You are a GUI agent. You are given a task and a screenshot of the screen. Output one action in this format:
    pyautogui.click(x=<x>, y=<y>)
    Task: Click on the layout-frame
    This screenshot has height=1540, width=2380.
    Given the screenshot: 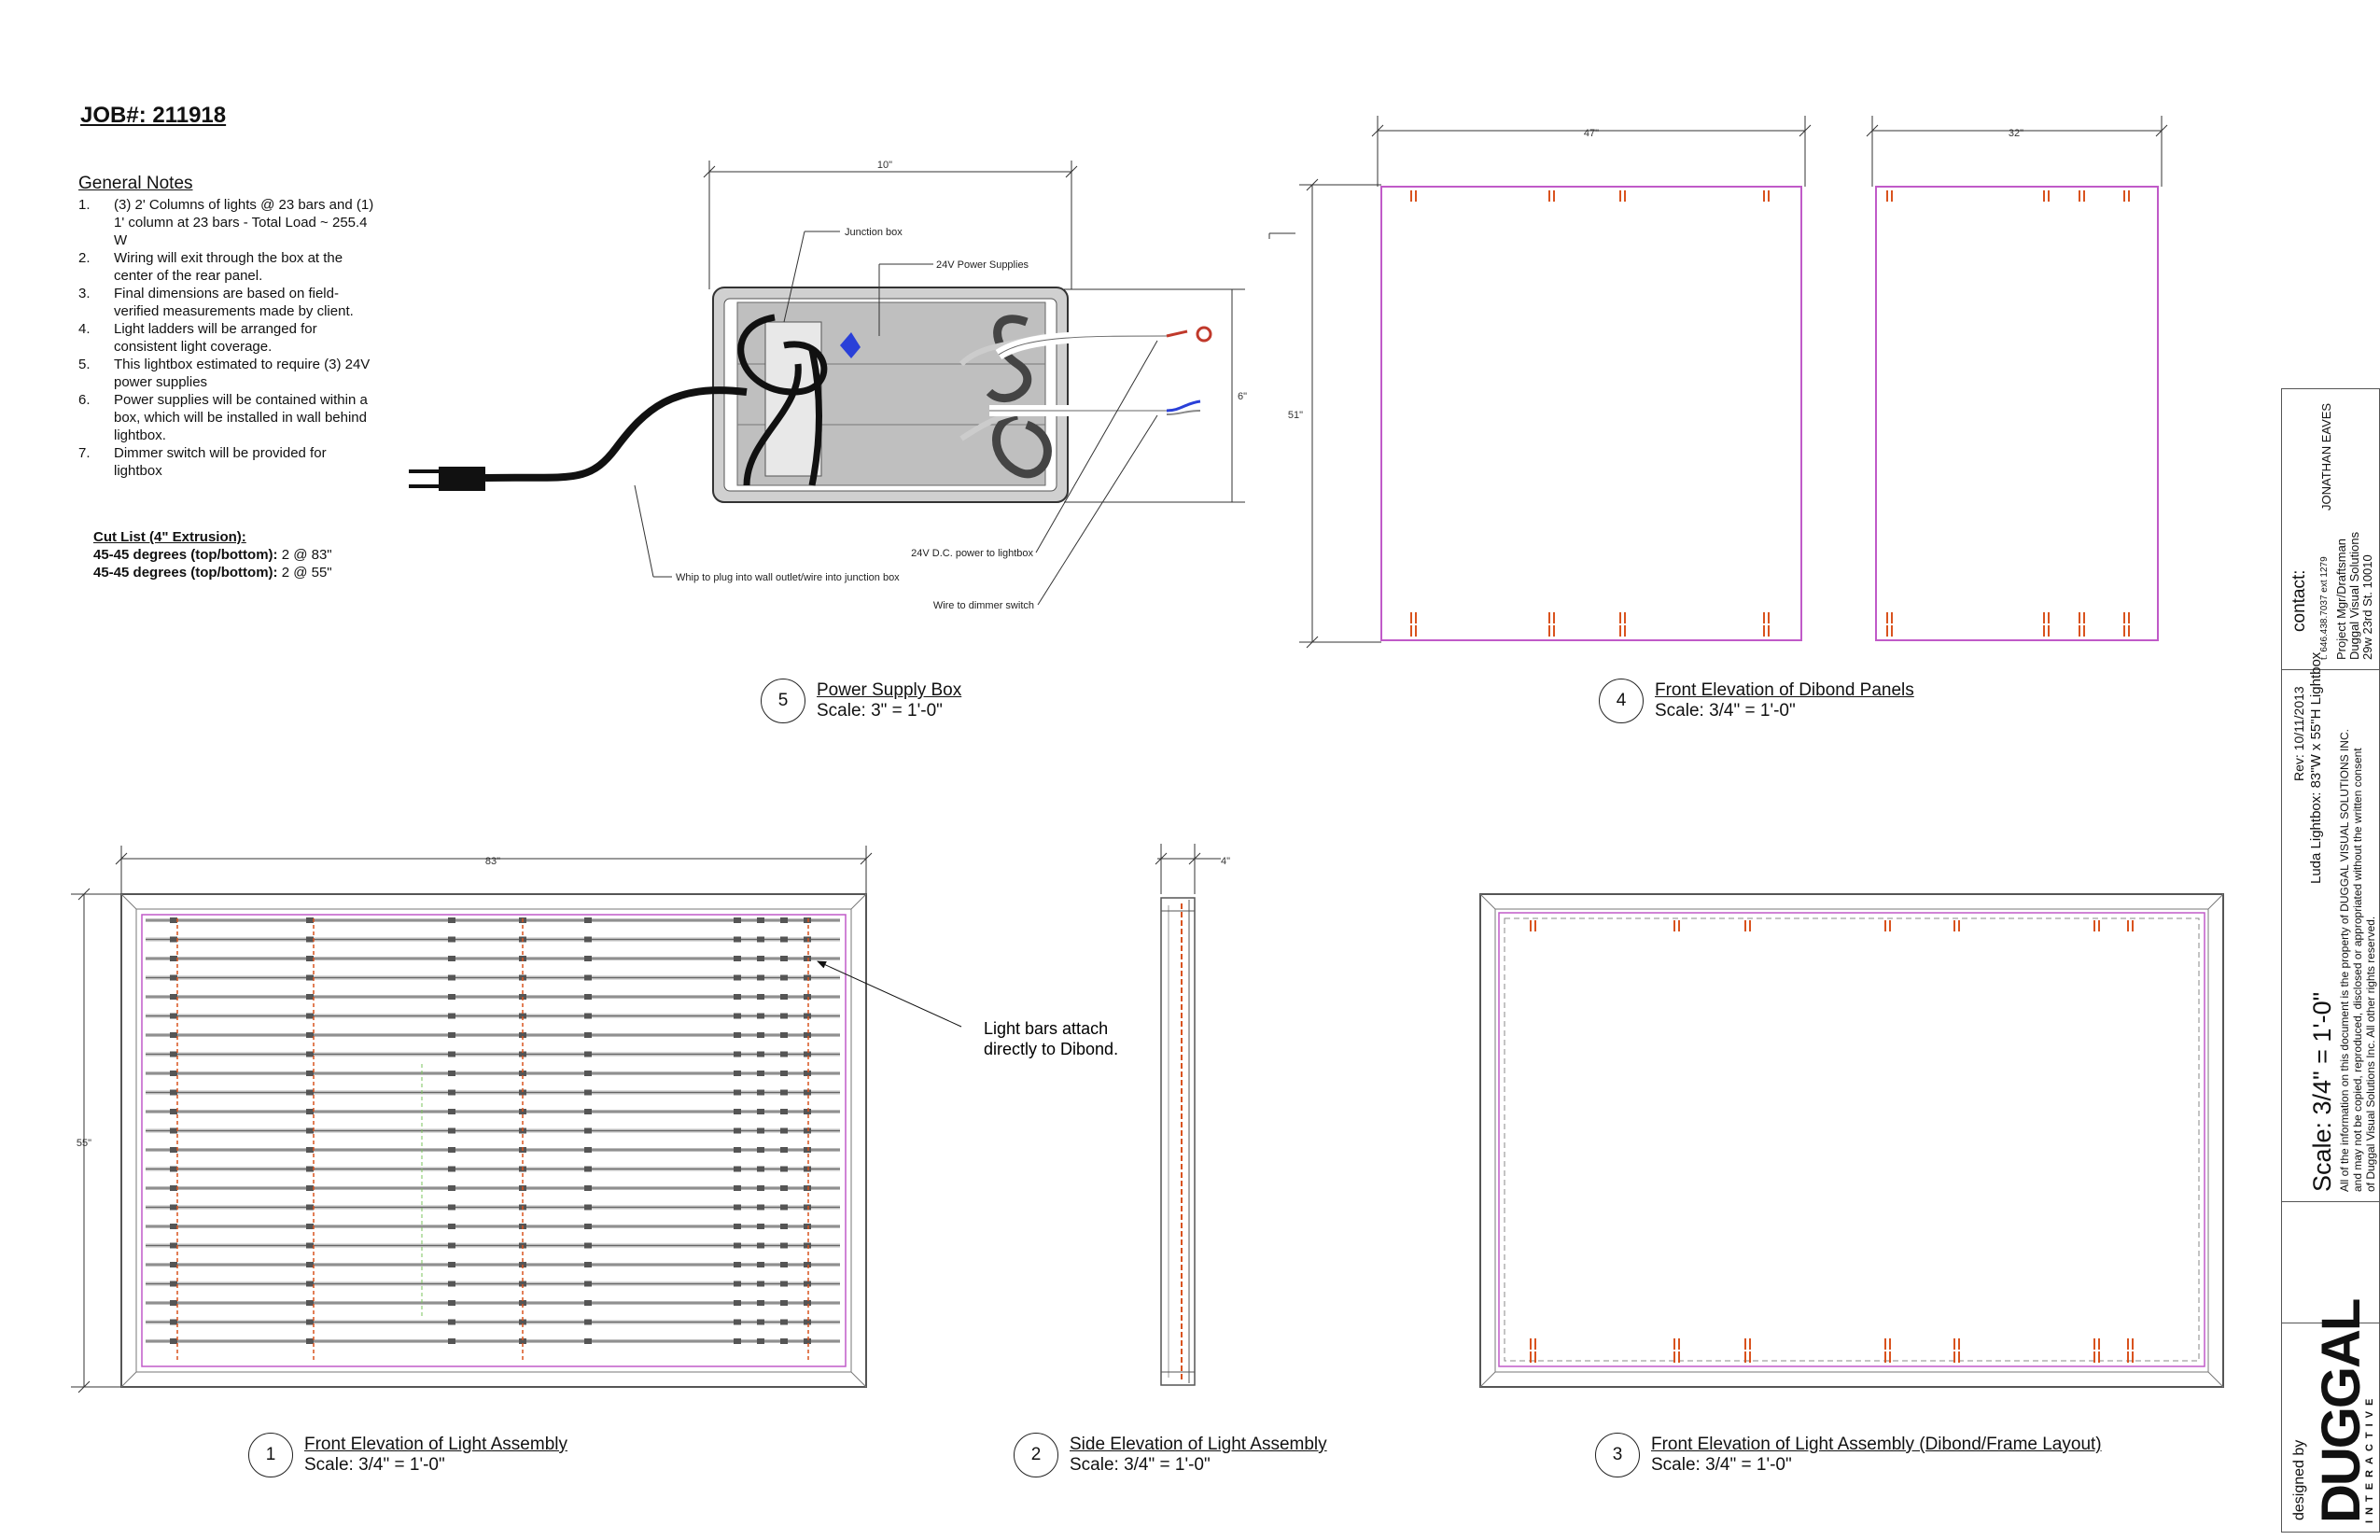 What is the action you would take?
    pyautogui.click(x=1851, y=1140)
    